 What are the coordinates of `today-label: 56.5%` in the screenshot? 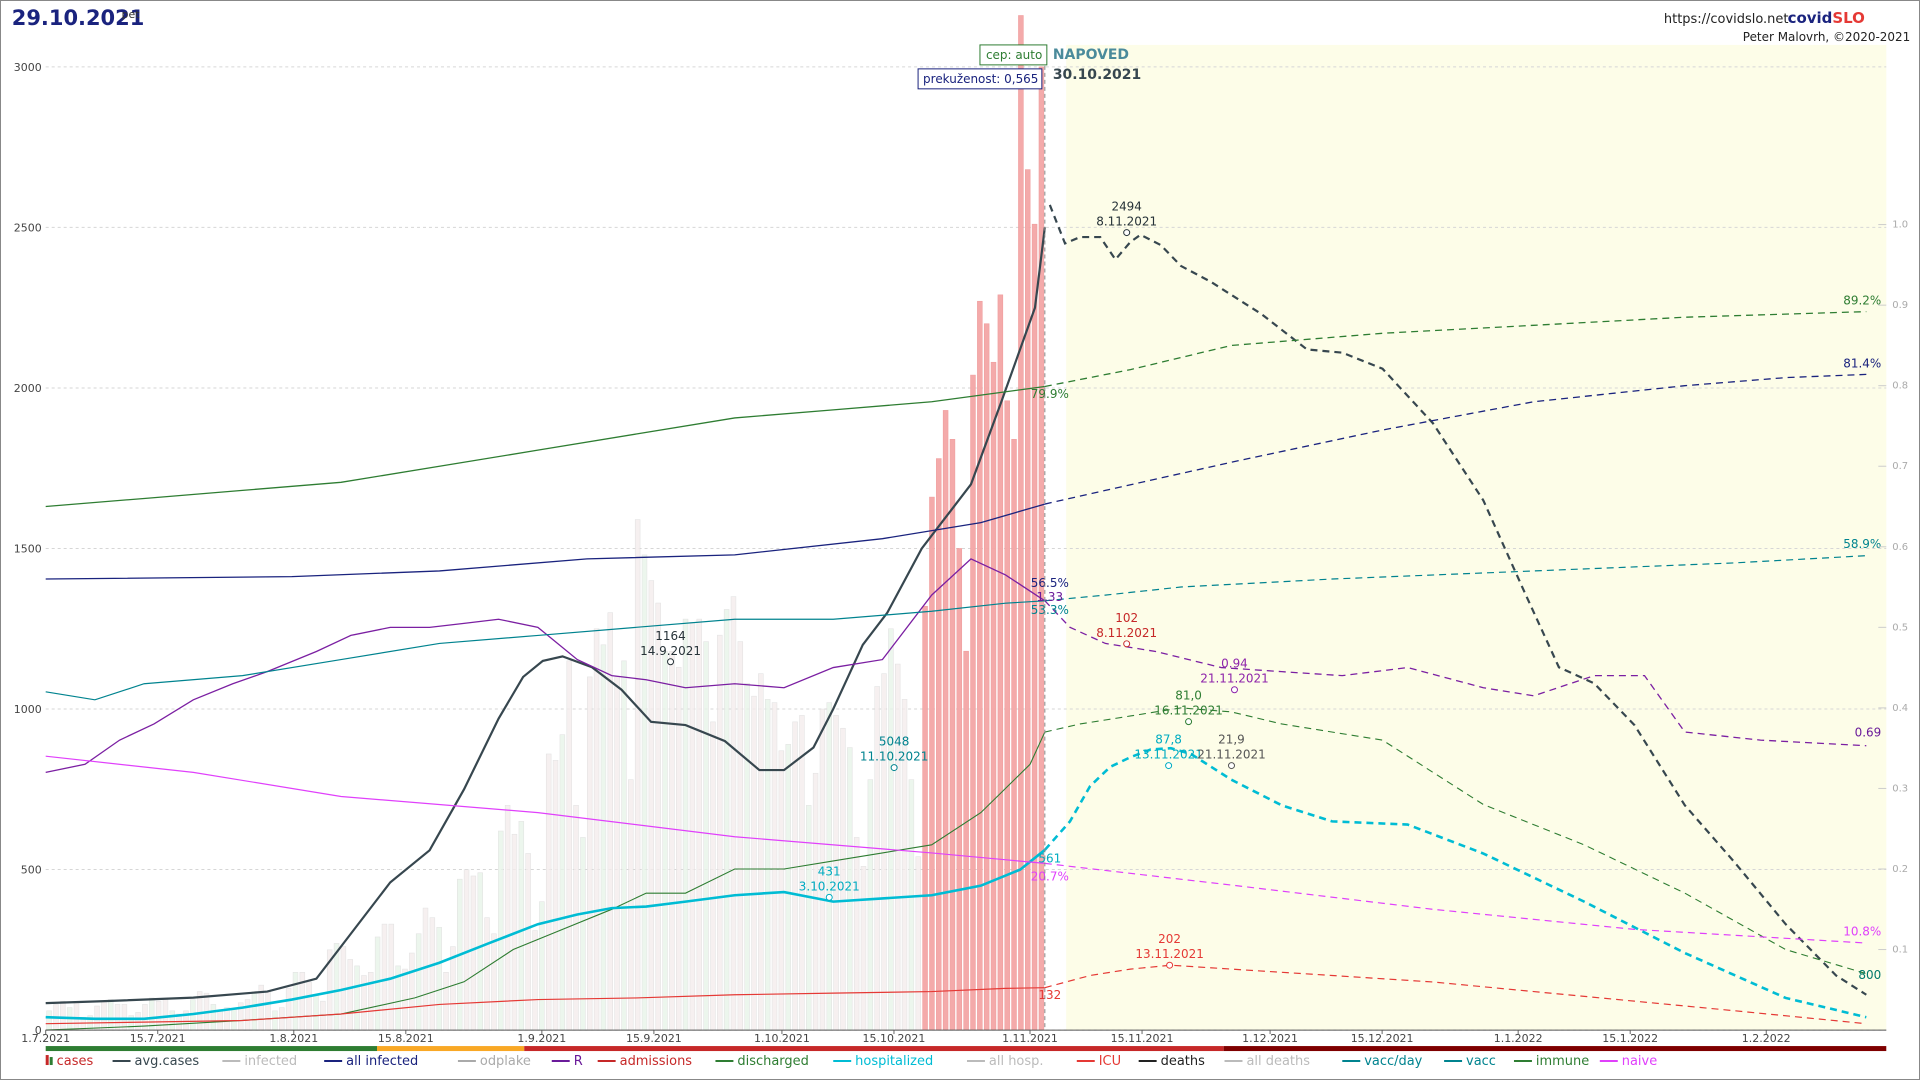 It's located at (1050, 583).